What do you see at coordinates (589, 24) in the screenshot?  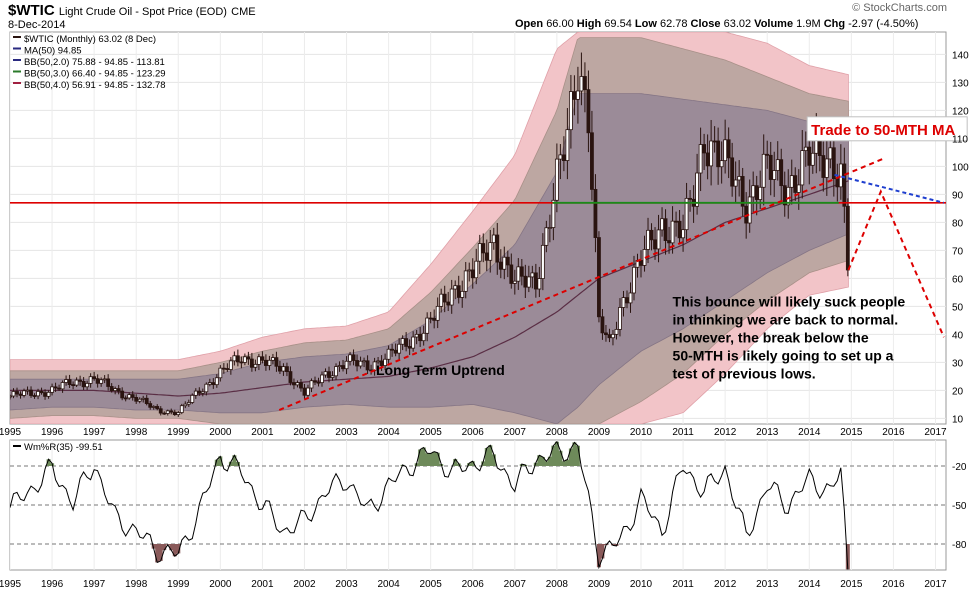 I see `high-label: High` at bounding box center [589, 24].